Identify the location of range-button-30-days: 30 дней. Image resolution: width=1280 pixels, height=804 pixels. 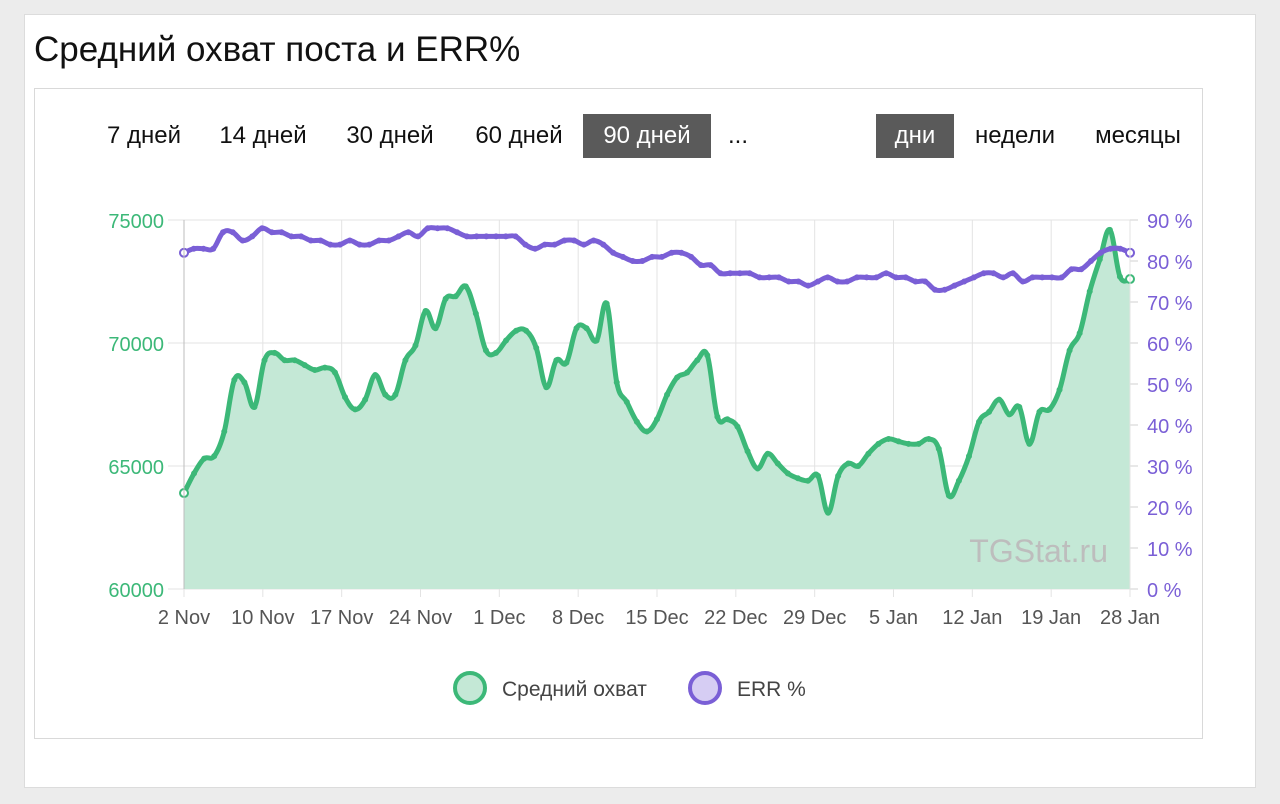
(390, 135).